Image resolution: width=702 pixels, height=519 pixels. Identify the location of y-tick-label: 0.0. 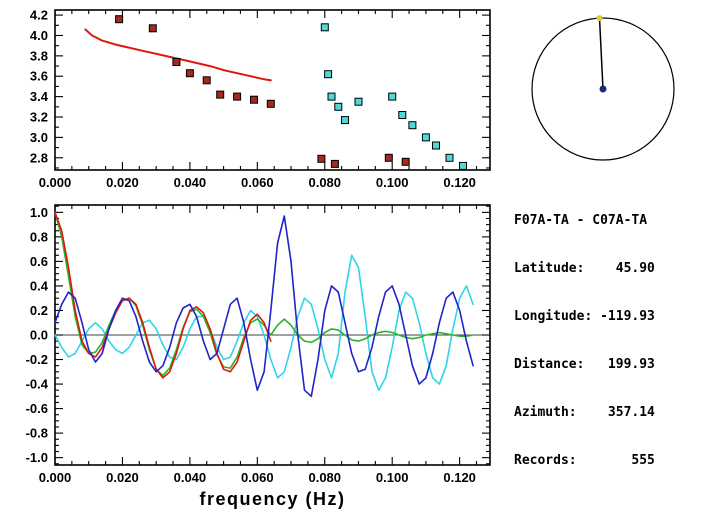
(39, 335).